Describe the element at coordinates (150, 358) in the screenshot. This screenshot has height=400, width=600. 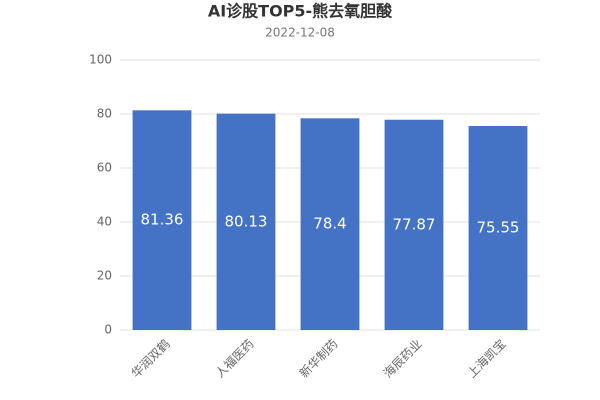
I see `x-tick-label: 华润双鹤` at that location.